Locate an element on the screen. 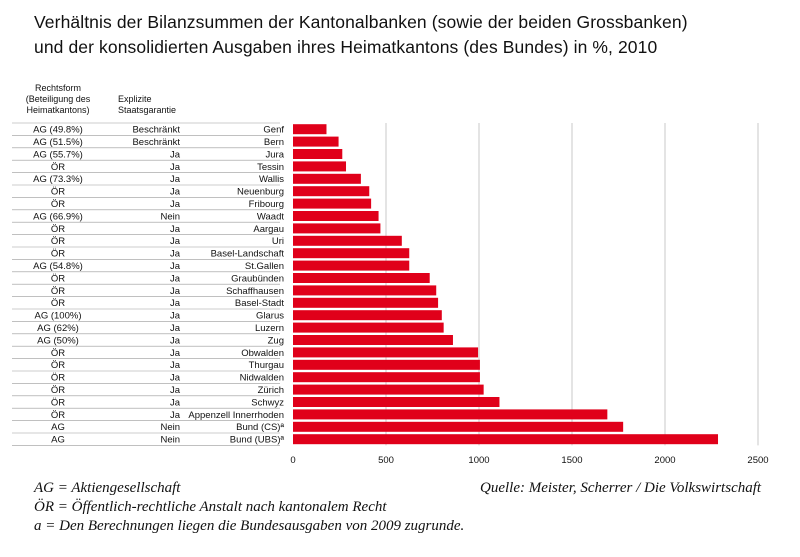 The image size is (800, 557). x-axis-ticks: 0 500 1000 1500 2000 2500 is located at coordinates (529, 460).